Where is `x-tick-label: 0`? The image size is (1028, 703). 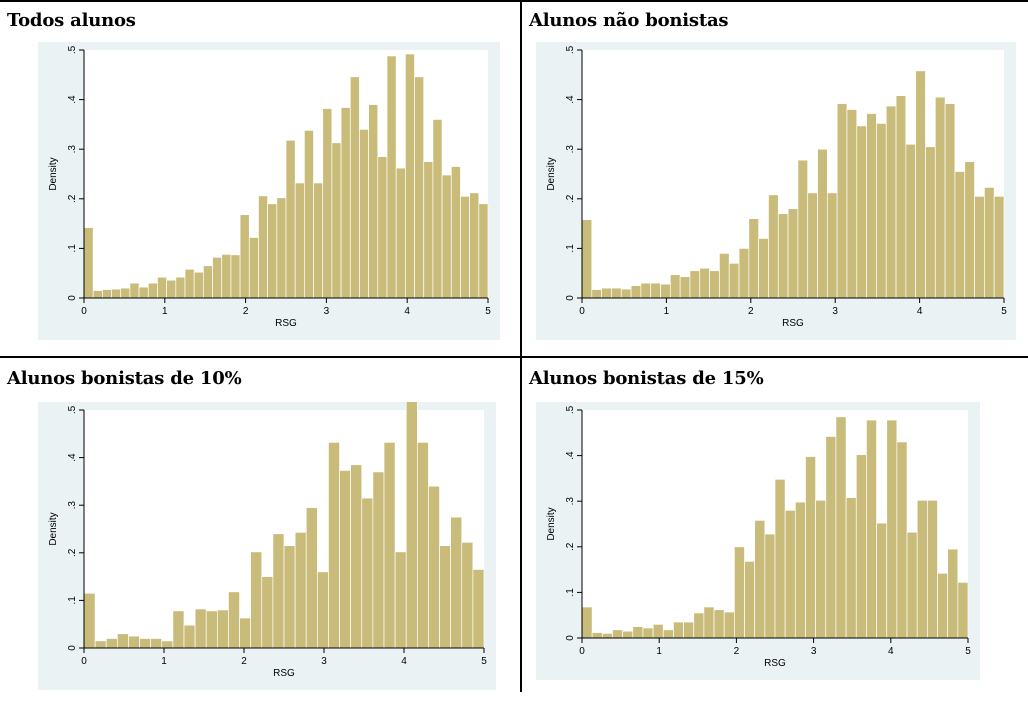 x-tick-label: 0 is located at coordinates (84, 311).